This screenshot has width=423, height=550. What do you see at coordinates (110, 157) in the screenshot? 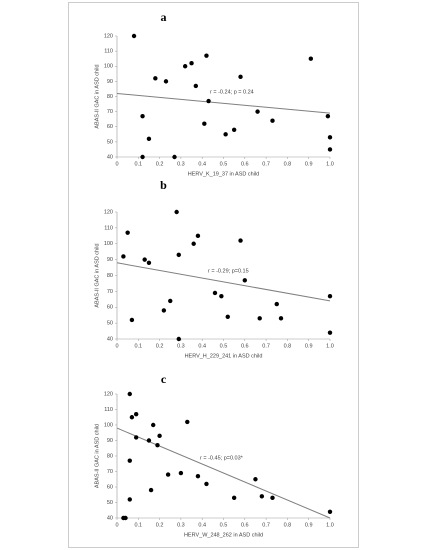
I see `y-tick-label: 40` at bounding box center [110, 157].